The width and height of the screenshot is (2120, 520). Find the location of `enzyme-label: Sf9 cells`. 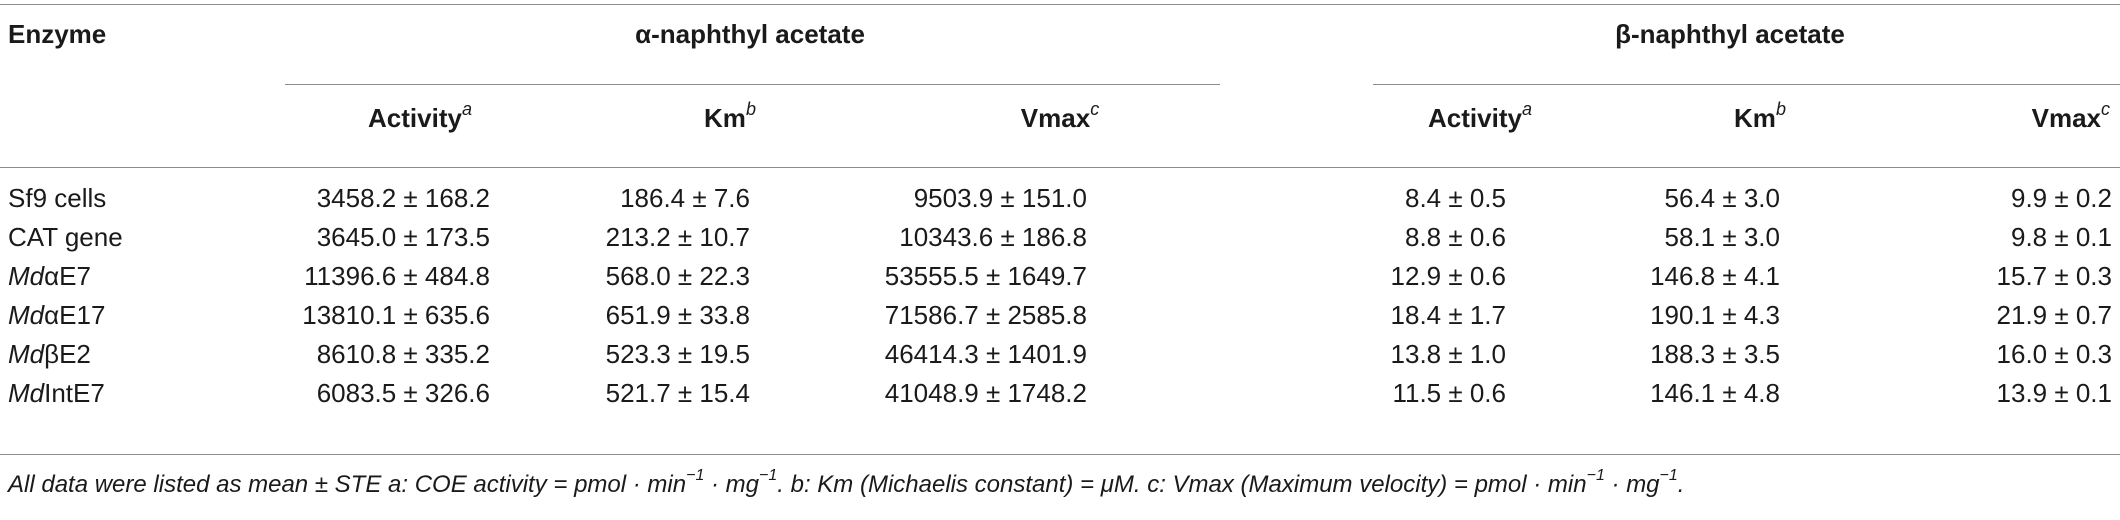

enzyme-label: Sf9 cells is located at coordinates (57, 198).